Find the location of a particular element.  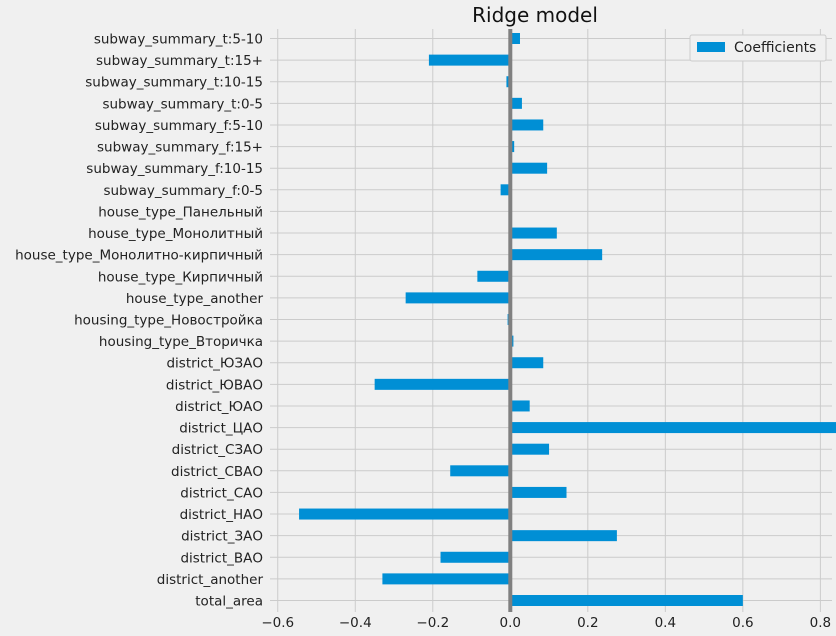

legend: Coefficients is located at coordinates (758, 48).